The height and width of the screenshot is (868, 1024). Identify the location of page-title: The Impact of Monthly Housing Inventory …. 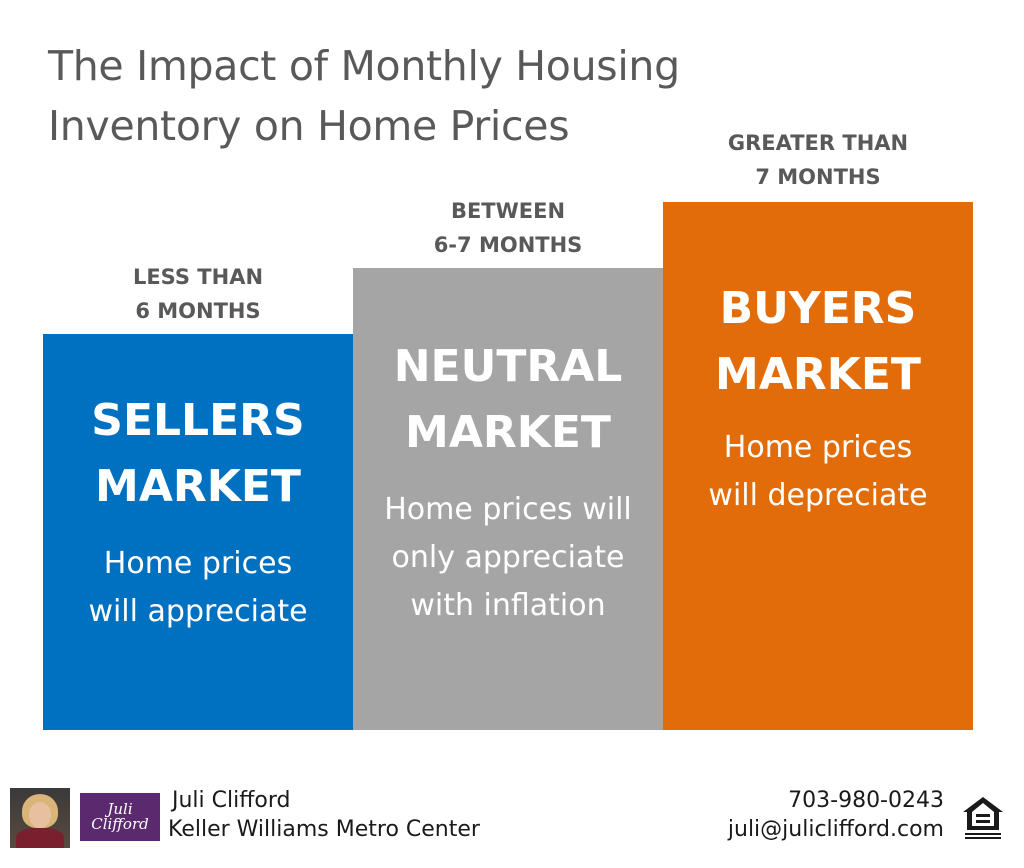
(364, 96).